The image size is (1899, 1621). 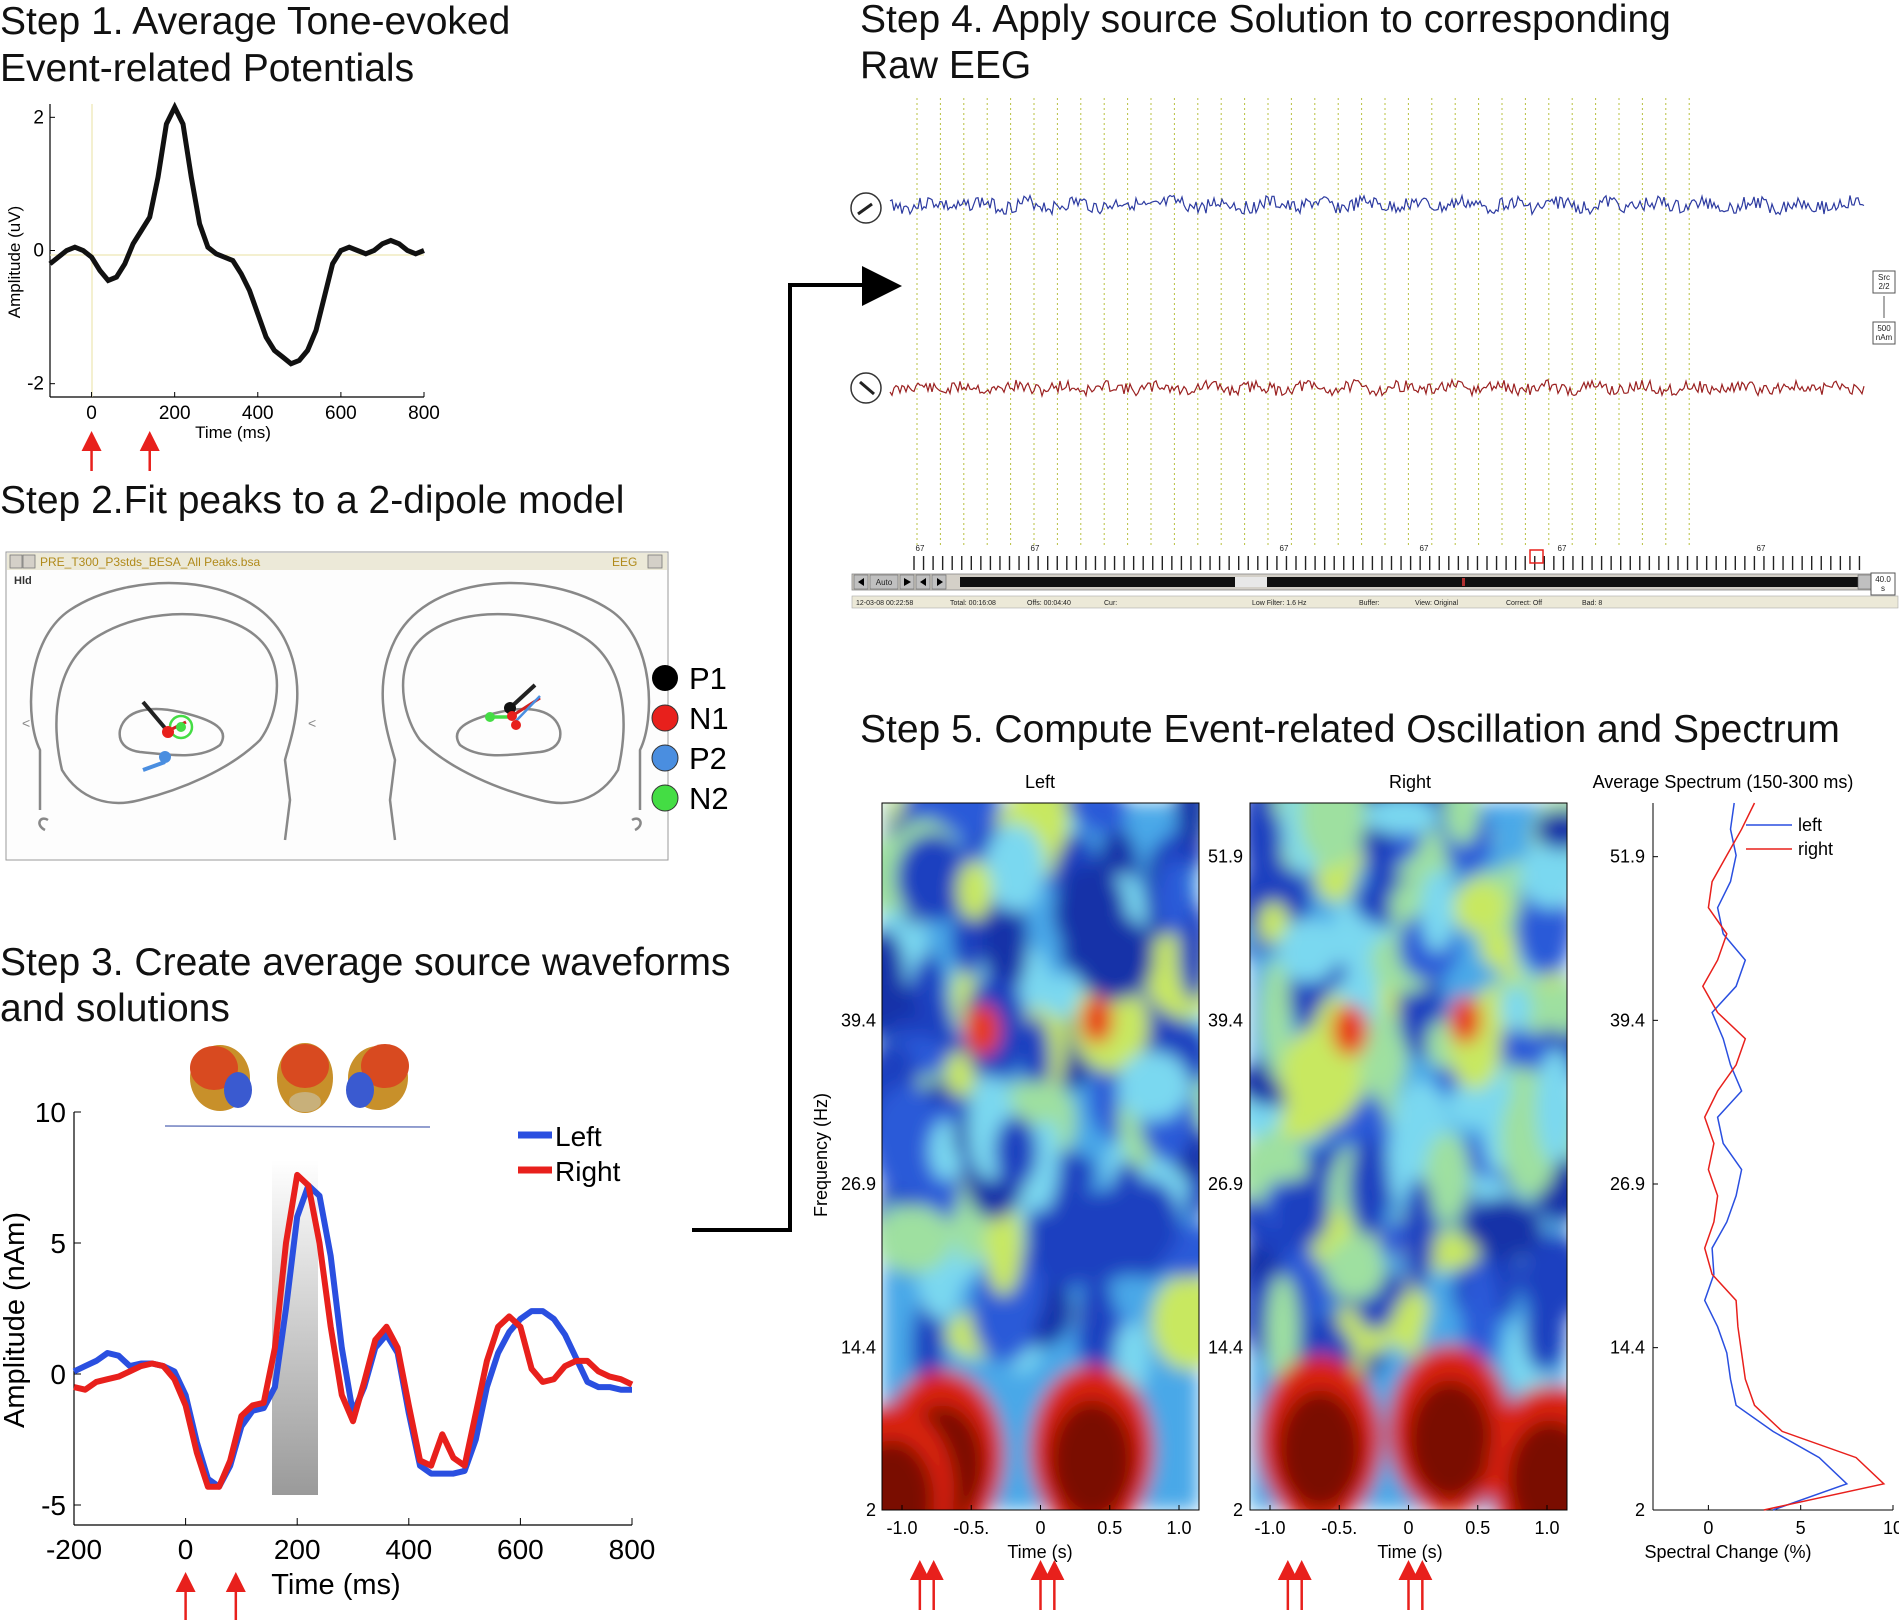 What do you see at coordinates (1627, 1184) in the screenshot?
I see `spectrum-ytick-label: 26.9` at bounding box center [1627, 1184].